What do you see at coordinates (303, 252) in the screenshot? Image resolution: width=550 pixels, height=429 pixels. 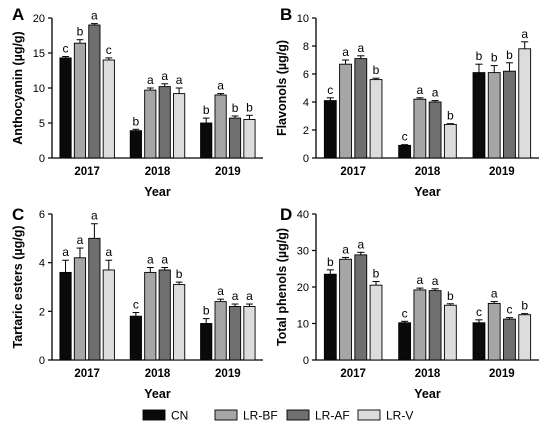 I see `y-tick-label: 30` at bounding box center [303, 252].